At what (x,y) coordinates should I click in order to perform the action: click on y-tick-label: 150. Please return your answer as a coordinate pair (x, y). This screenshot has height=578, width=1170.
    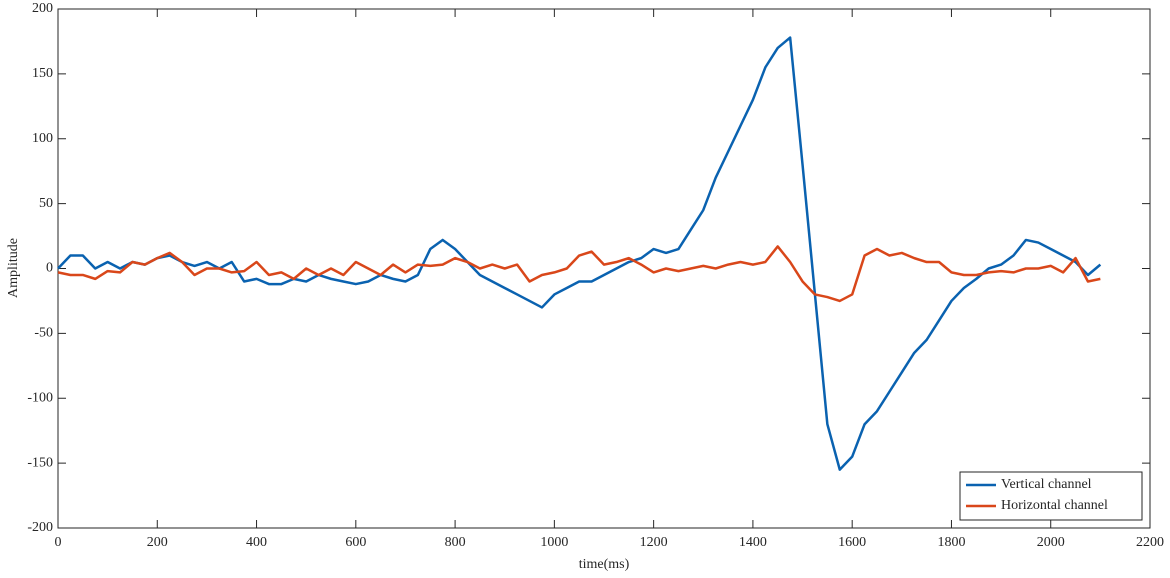
    Looking at the image, I should click on (42, 73).